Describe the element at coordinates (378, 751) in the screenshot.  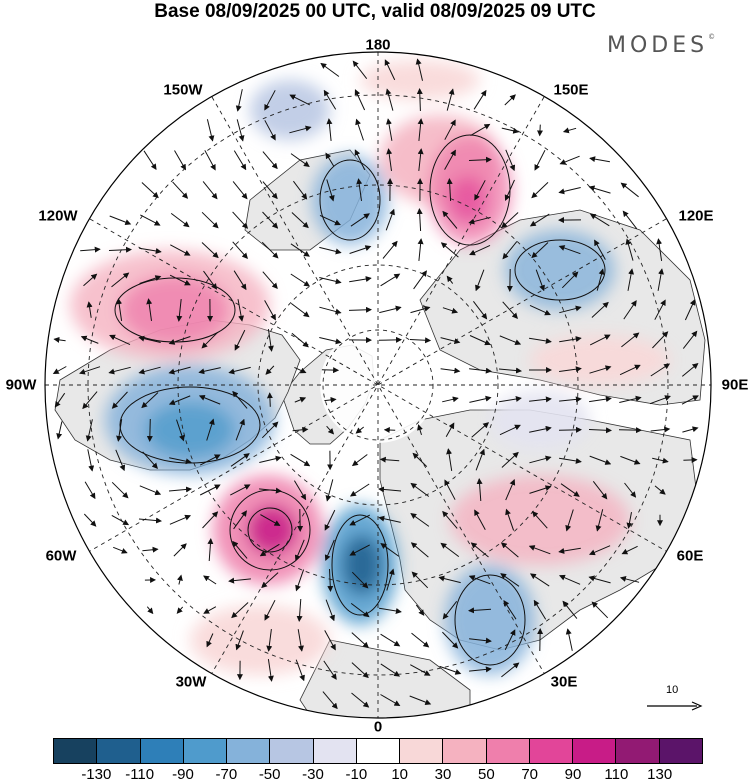
I see `colorbar` at that location.